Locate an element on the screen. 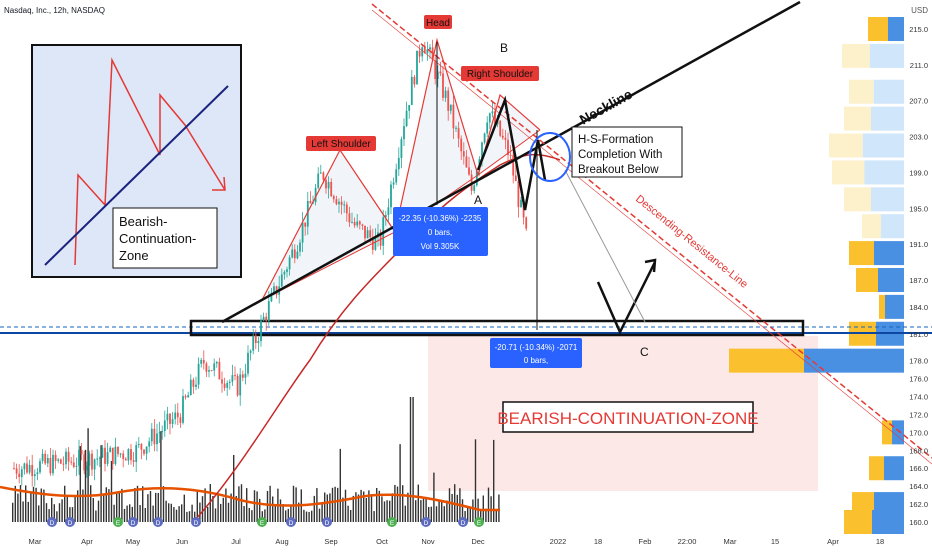  right-shoulder-label-bg is located at coordinates (500, 73).